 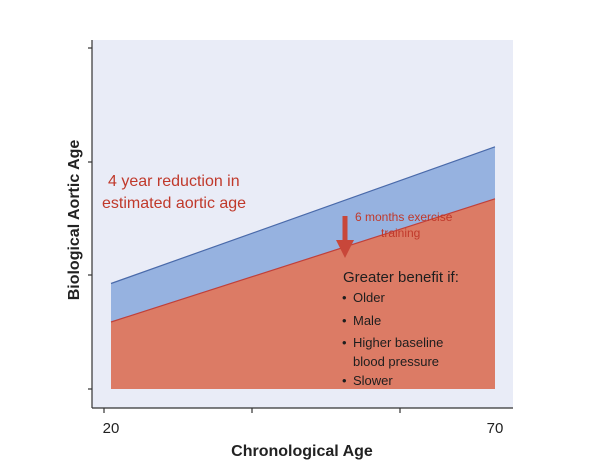 What do you see at coordinates (373, 380) in the screenshot?
I see `benefit-slower: Slower` at bounding box center [373, 380].